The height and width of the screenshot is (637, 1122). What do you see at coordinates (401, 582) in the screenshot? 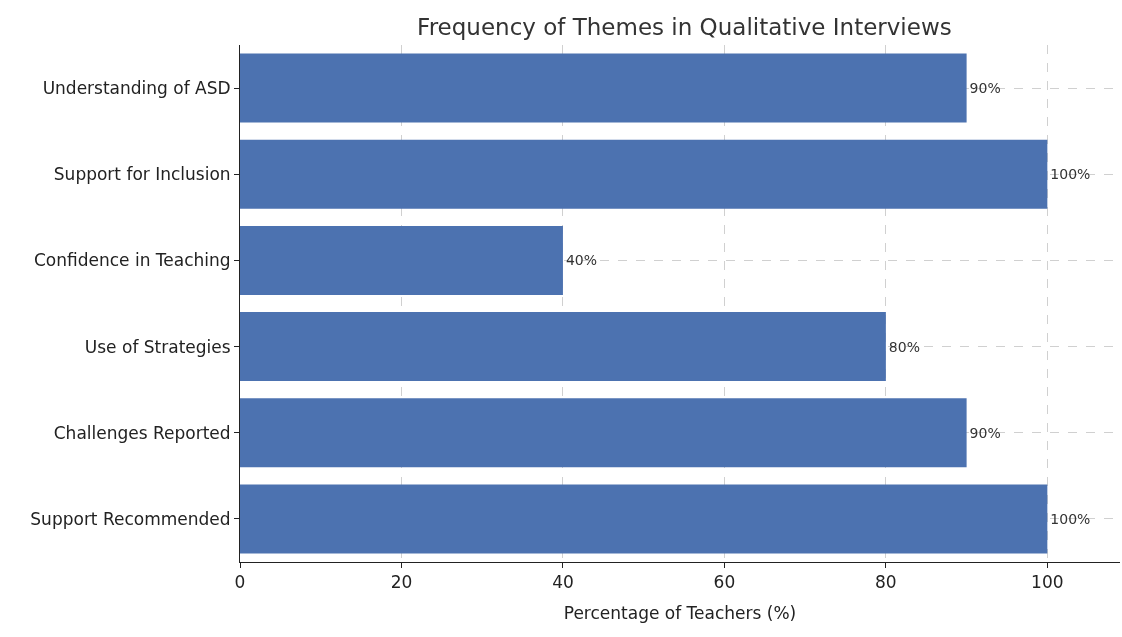
I see `x-tick-label: 20` at bounding box center [401, 582].